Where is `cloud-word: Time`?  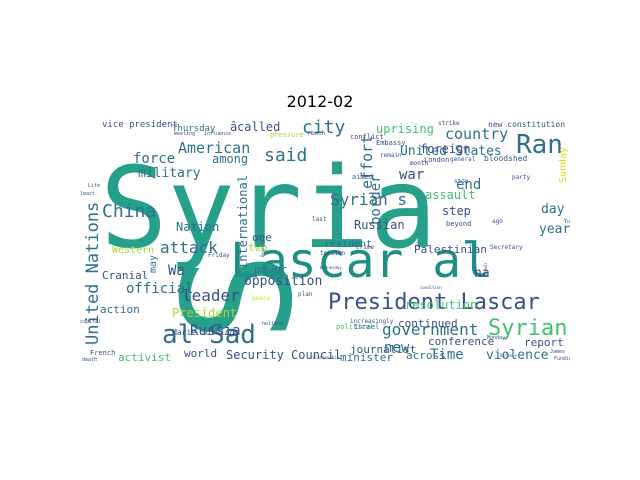
cloud-word: Time is located at coordinates (447, 354).